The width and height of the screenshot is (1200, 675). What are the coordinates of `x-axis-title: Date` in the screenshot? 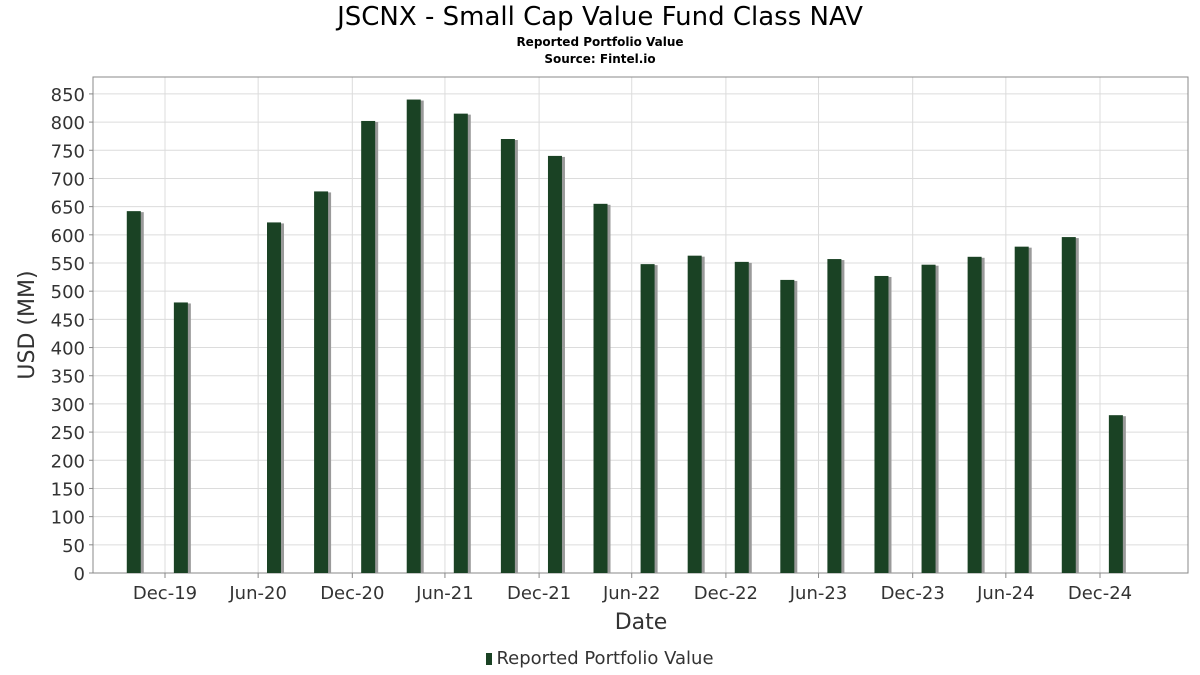 It's located at (641, 622).